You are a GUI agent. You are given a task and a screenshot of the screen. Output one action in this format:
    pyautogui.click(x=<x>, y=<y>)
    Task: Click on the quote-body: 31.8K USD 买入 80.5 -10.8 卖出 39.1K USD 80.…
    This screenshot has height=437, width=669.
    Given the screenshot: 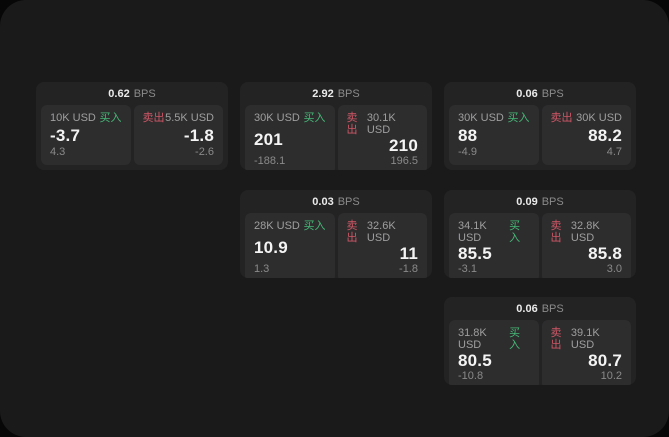 What is the action you would take?
    pyautogui.click(x=540, y=352)
    